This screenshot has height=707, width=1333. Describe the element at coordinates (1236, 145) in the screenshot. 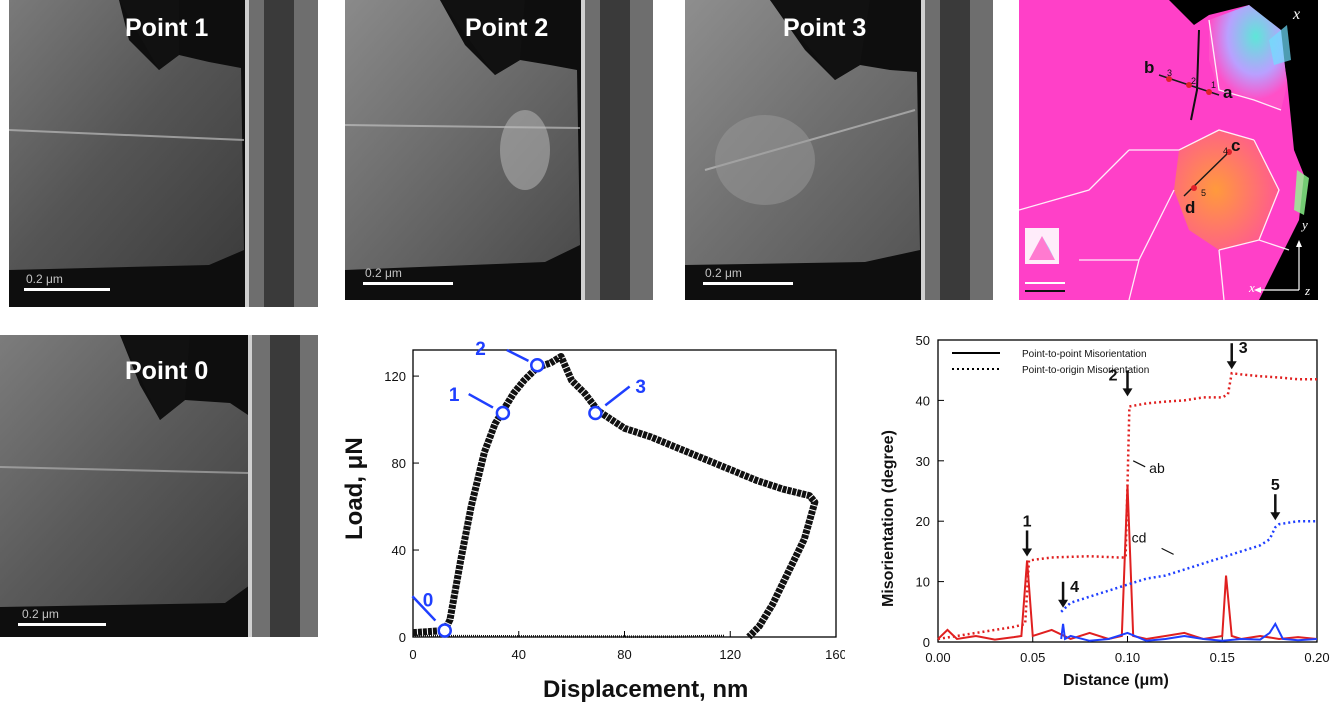

I see `ebsd-label-c: c` at that location.